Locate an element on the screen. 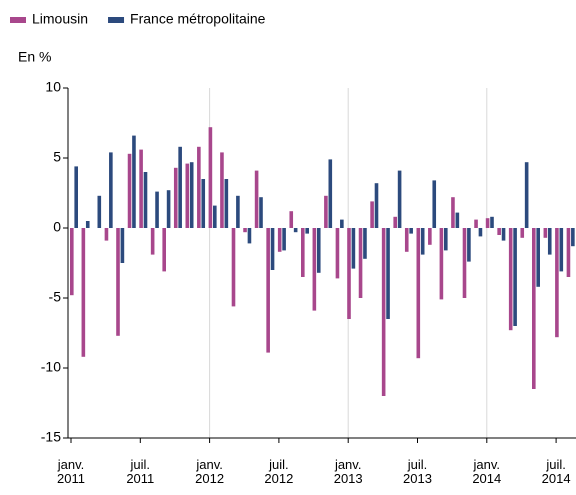 The width and height of the screenshot is (576, 495). y-axis-title: En % is located at coordinates (34, 57).